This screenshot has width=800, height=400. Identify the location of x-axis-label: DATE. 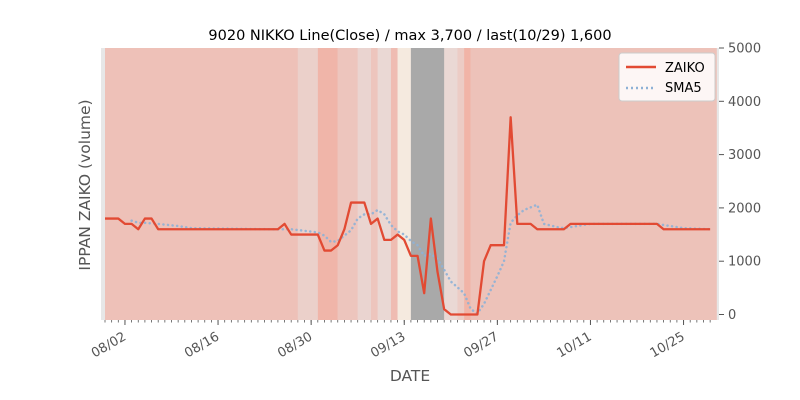
(410, 376).